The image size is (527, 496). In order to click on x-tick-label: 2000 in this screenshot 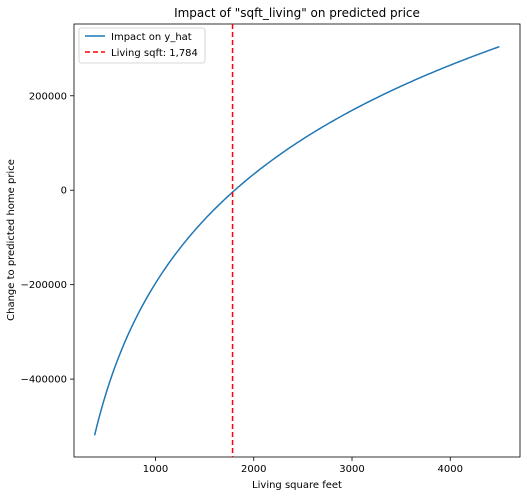, I will do `click(253, 469)`.